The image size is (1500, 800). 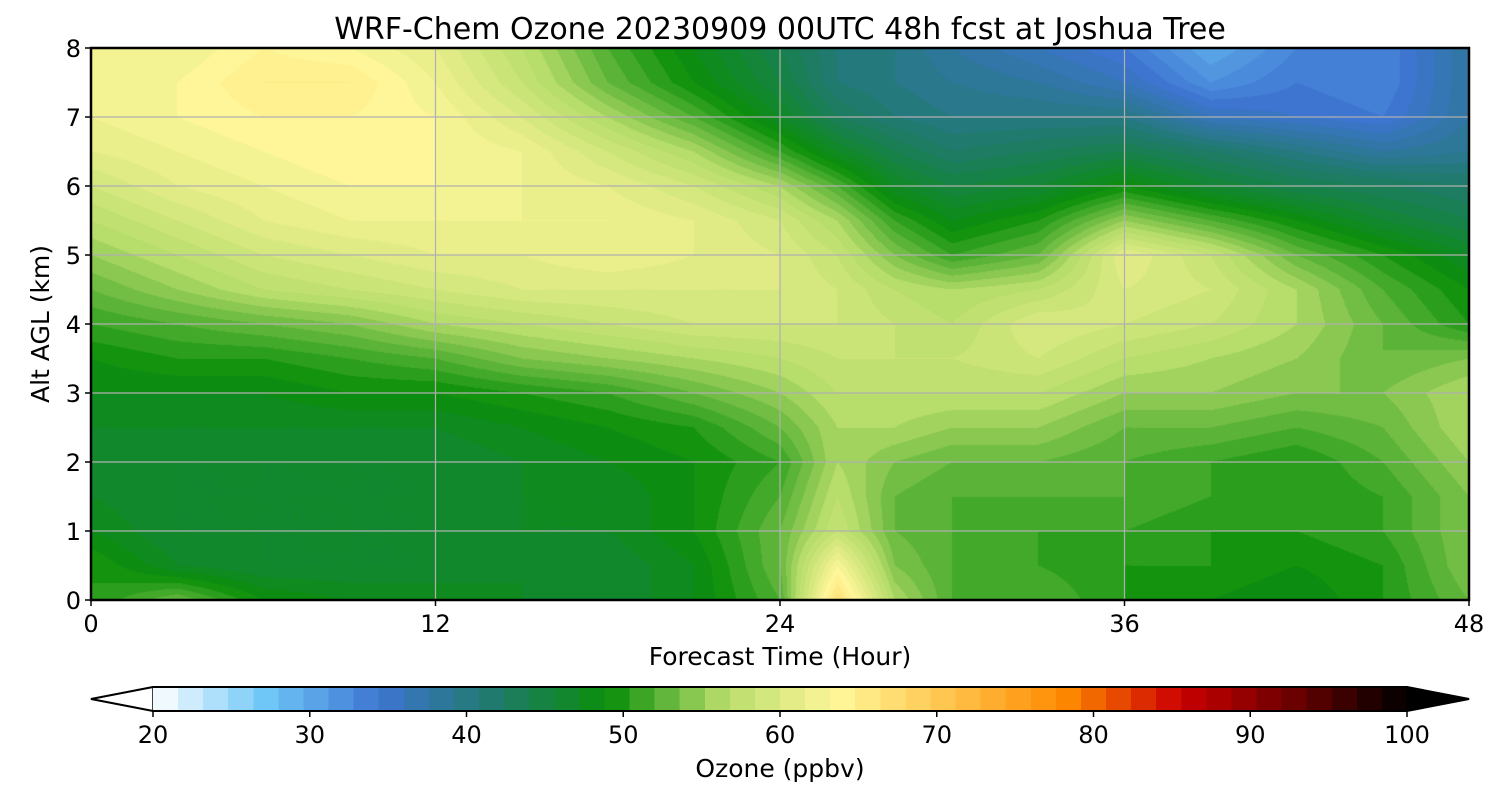 I want to click on colorbar: 20 30 40 50 60 70 80 90 100, so click(x=780, y=717).